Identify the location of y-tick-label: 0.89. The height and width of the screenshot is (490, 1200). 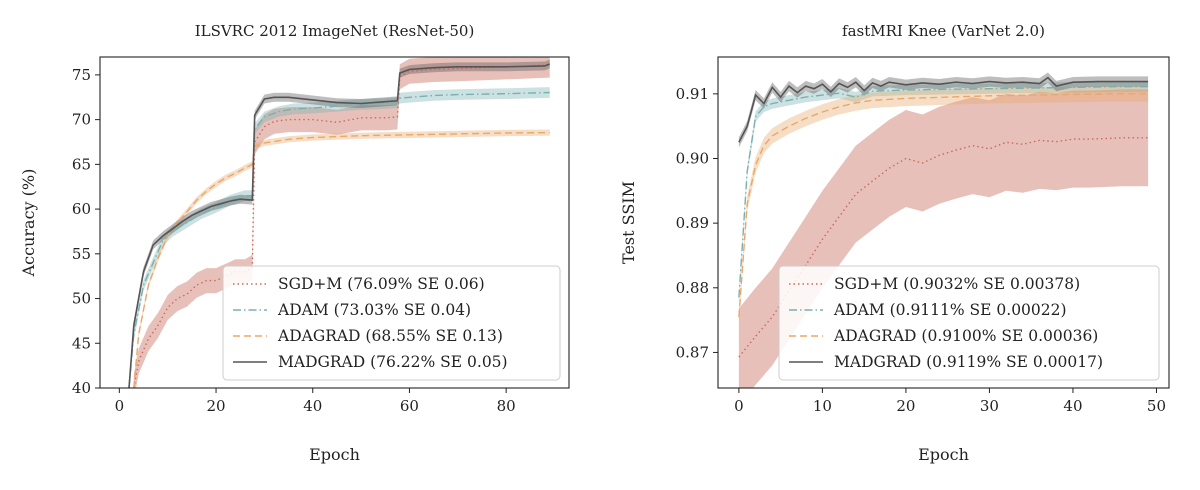
(692, 223).